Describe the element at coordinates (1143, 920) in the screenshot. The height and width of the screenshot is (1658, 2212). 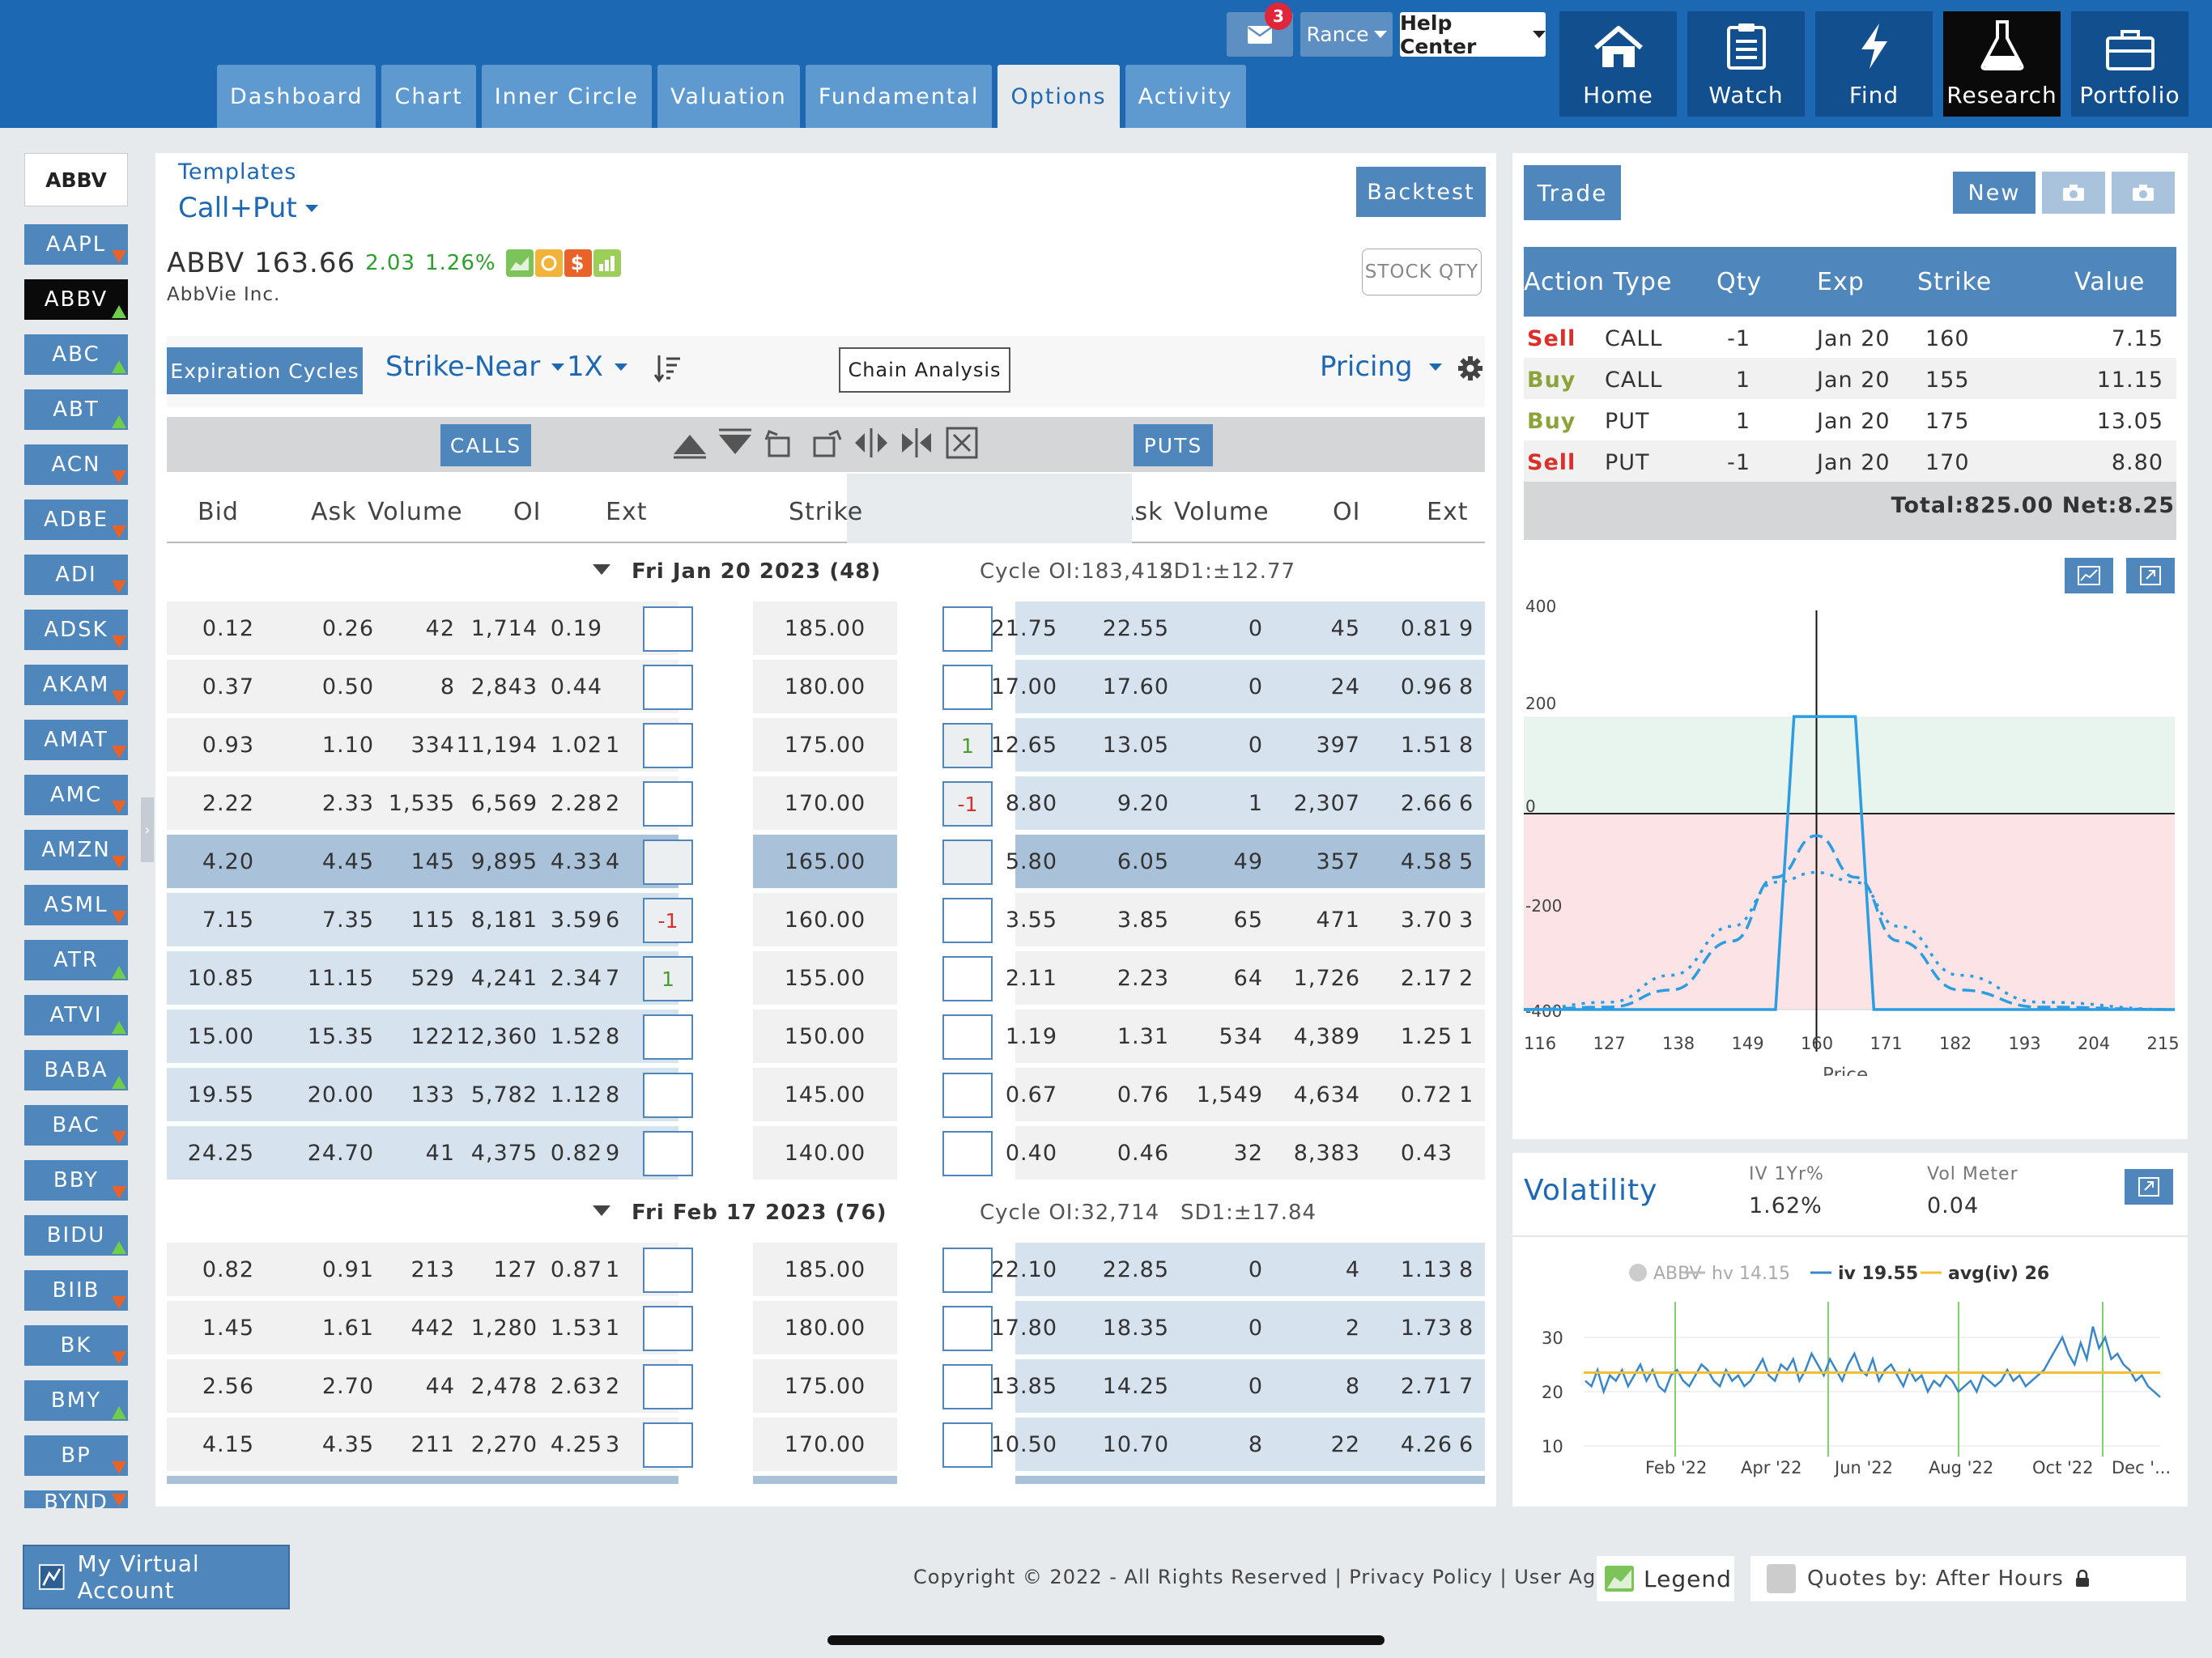
I see `put-ask: 3.85` at that location.